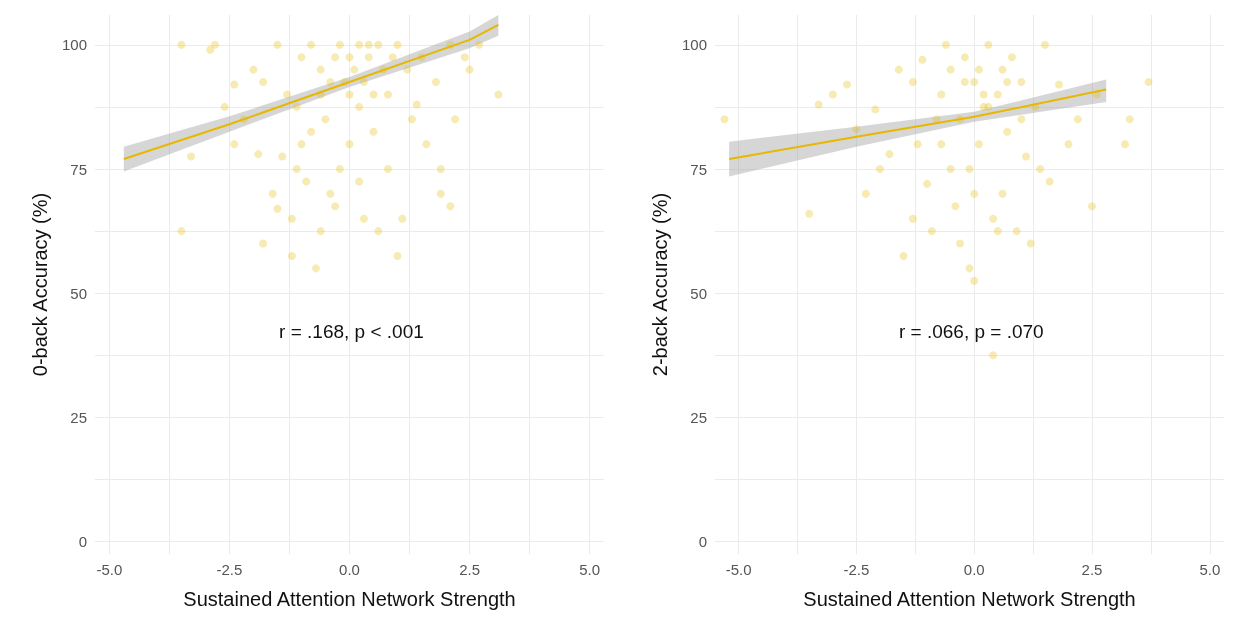 This screenshot has height=629, width=1239. What do you see at coordinates (918, 124) in the screenshot?
I see `line-series` at bounding box center [918, 124].